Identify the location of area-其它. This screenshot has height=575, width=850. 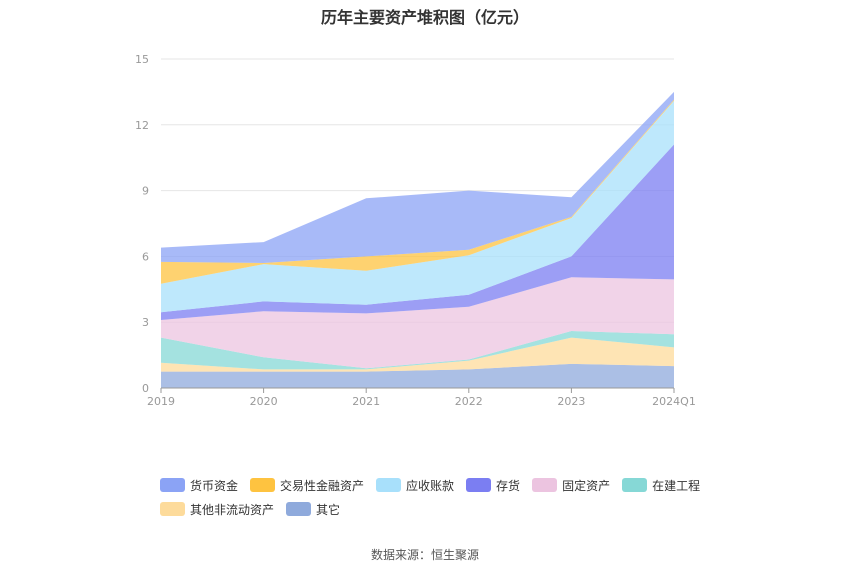
(417, 375).